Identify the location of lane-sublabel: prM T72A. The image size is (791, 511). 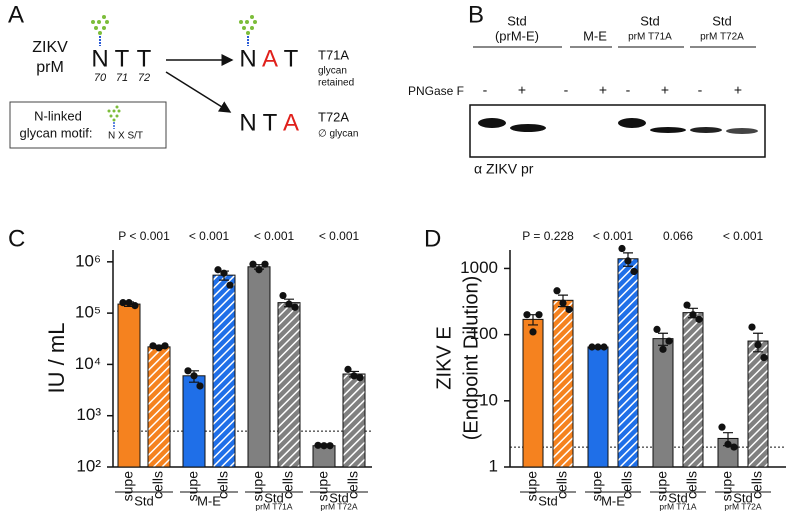
(722, 37).